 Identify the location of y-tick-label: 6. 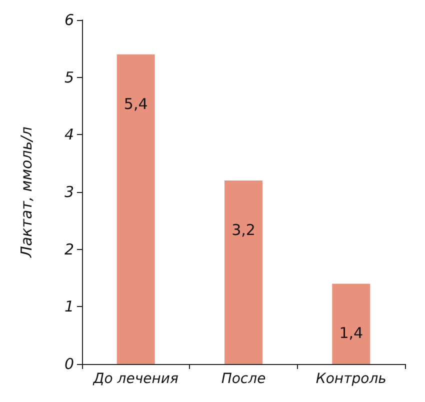
(69, 20).